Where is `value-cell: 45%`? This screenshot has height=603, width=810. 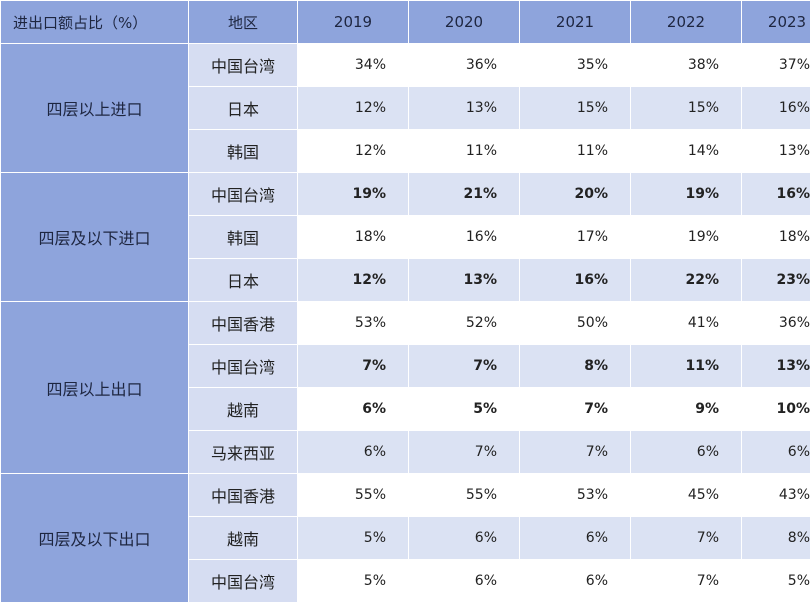 value-cell: 45% is located at coordinates (686, 495).